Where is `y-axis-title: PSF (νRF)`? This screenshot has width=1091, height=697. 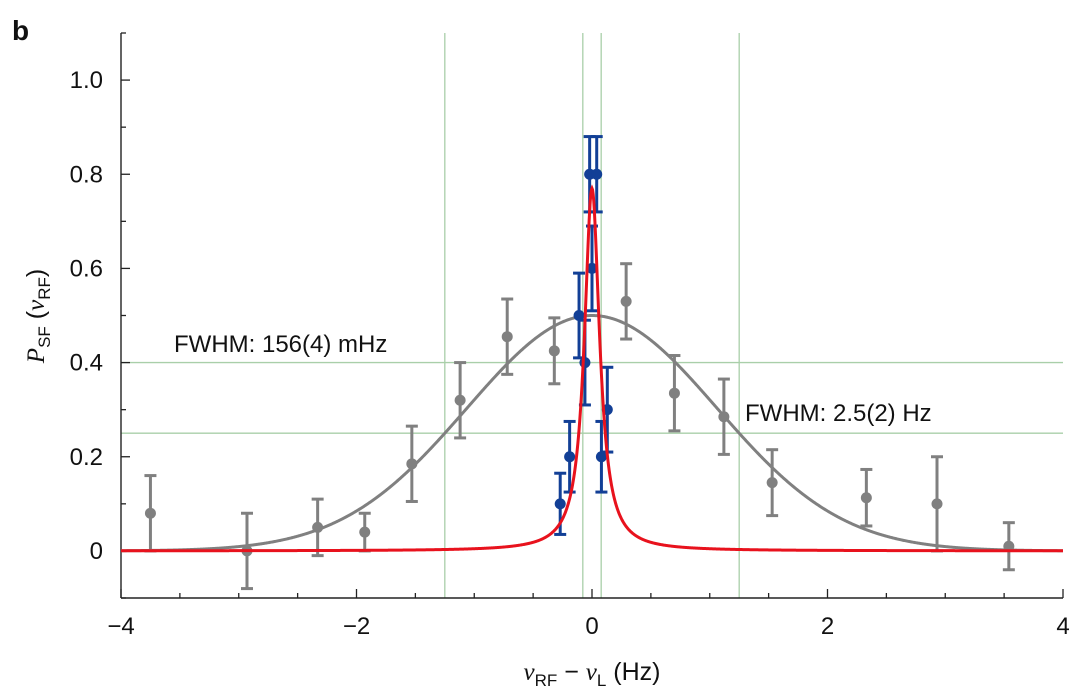 y-axis-title: PSF (νRF) is located at coordinates (38, 316).